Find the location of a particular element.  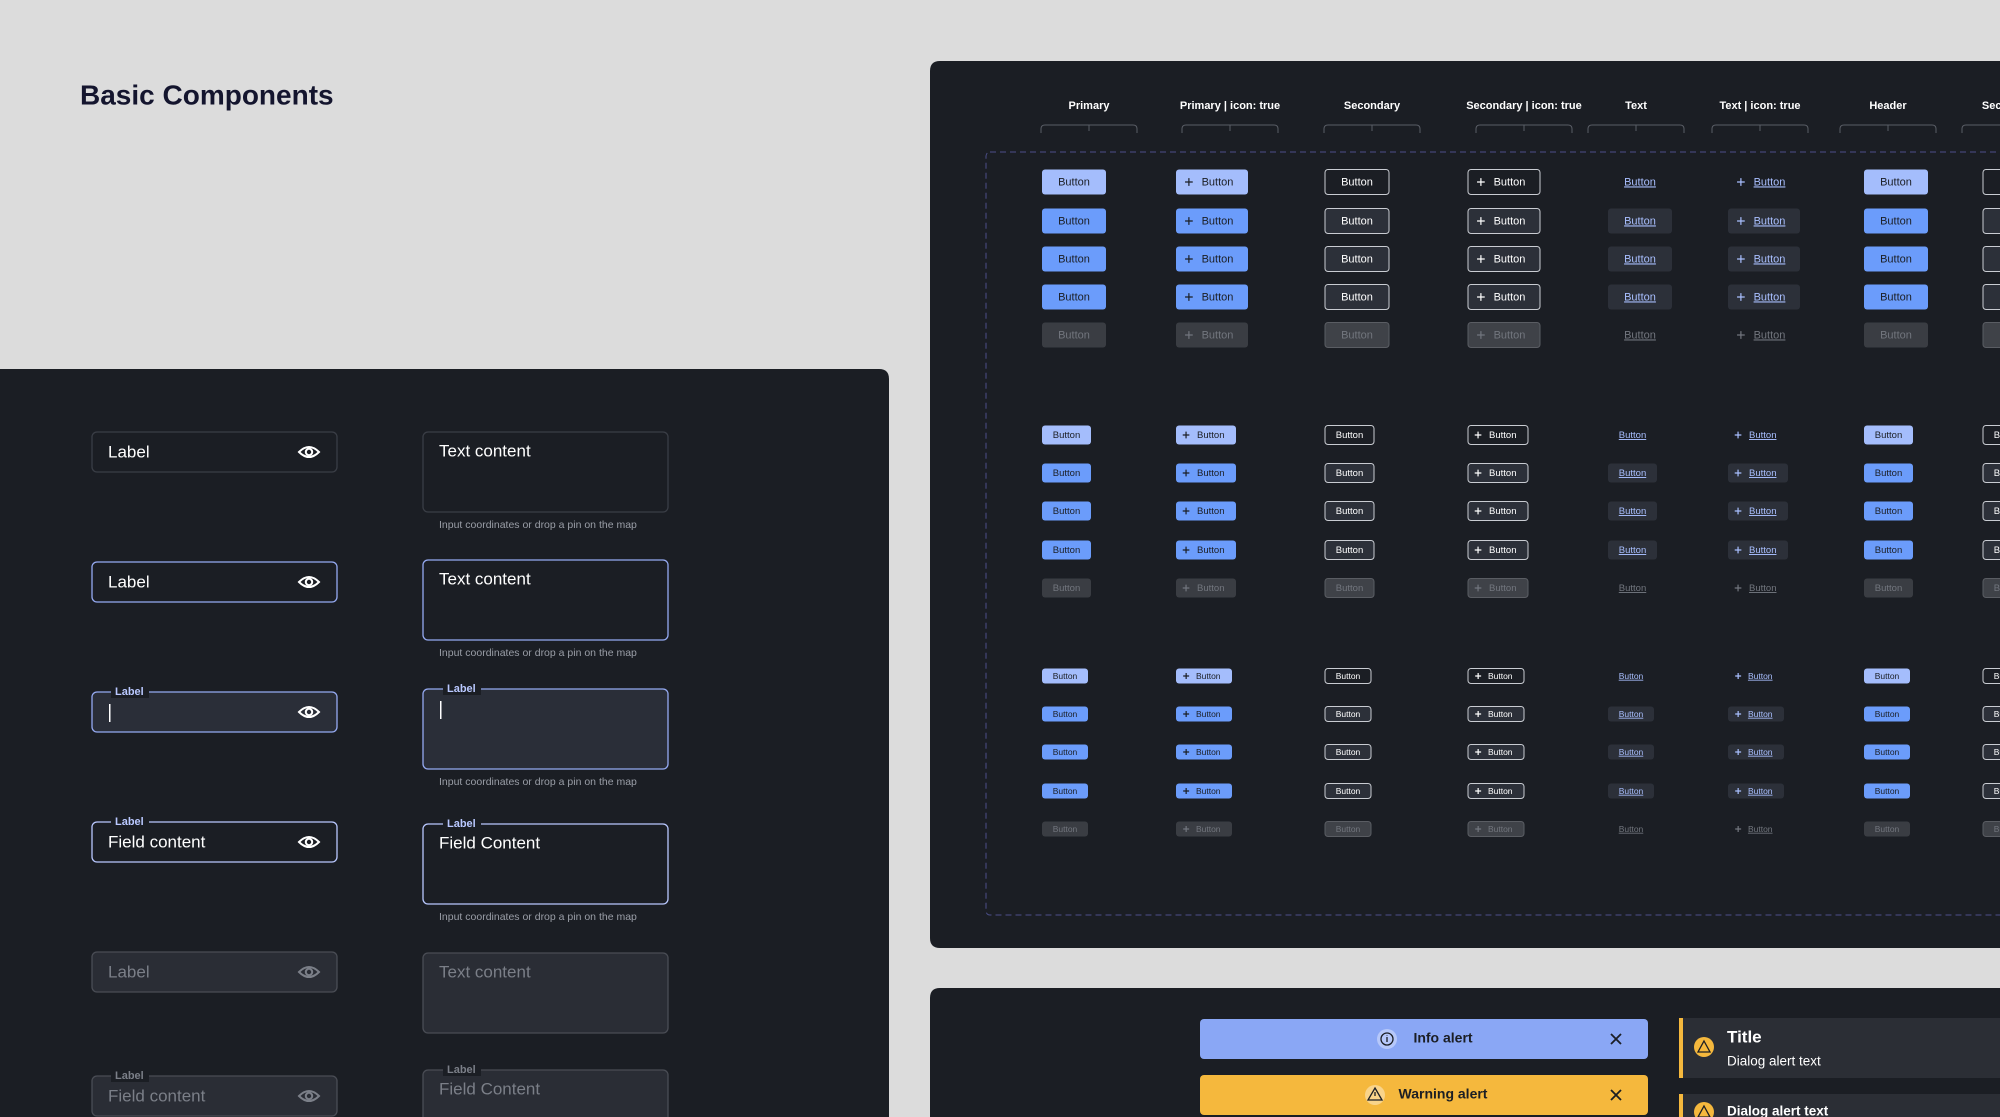

dialog-text: Dialog alert text is located at coordinates (1778, 1110).